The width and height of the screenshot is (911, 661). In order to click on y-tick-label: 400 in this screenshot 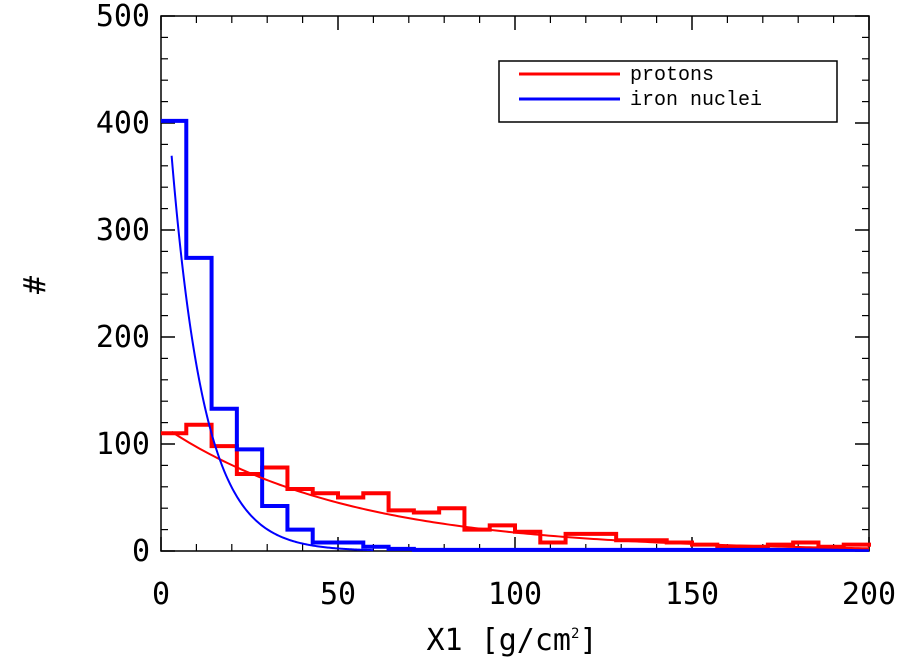, I will do `click(123, 123)`.